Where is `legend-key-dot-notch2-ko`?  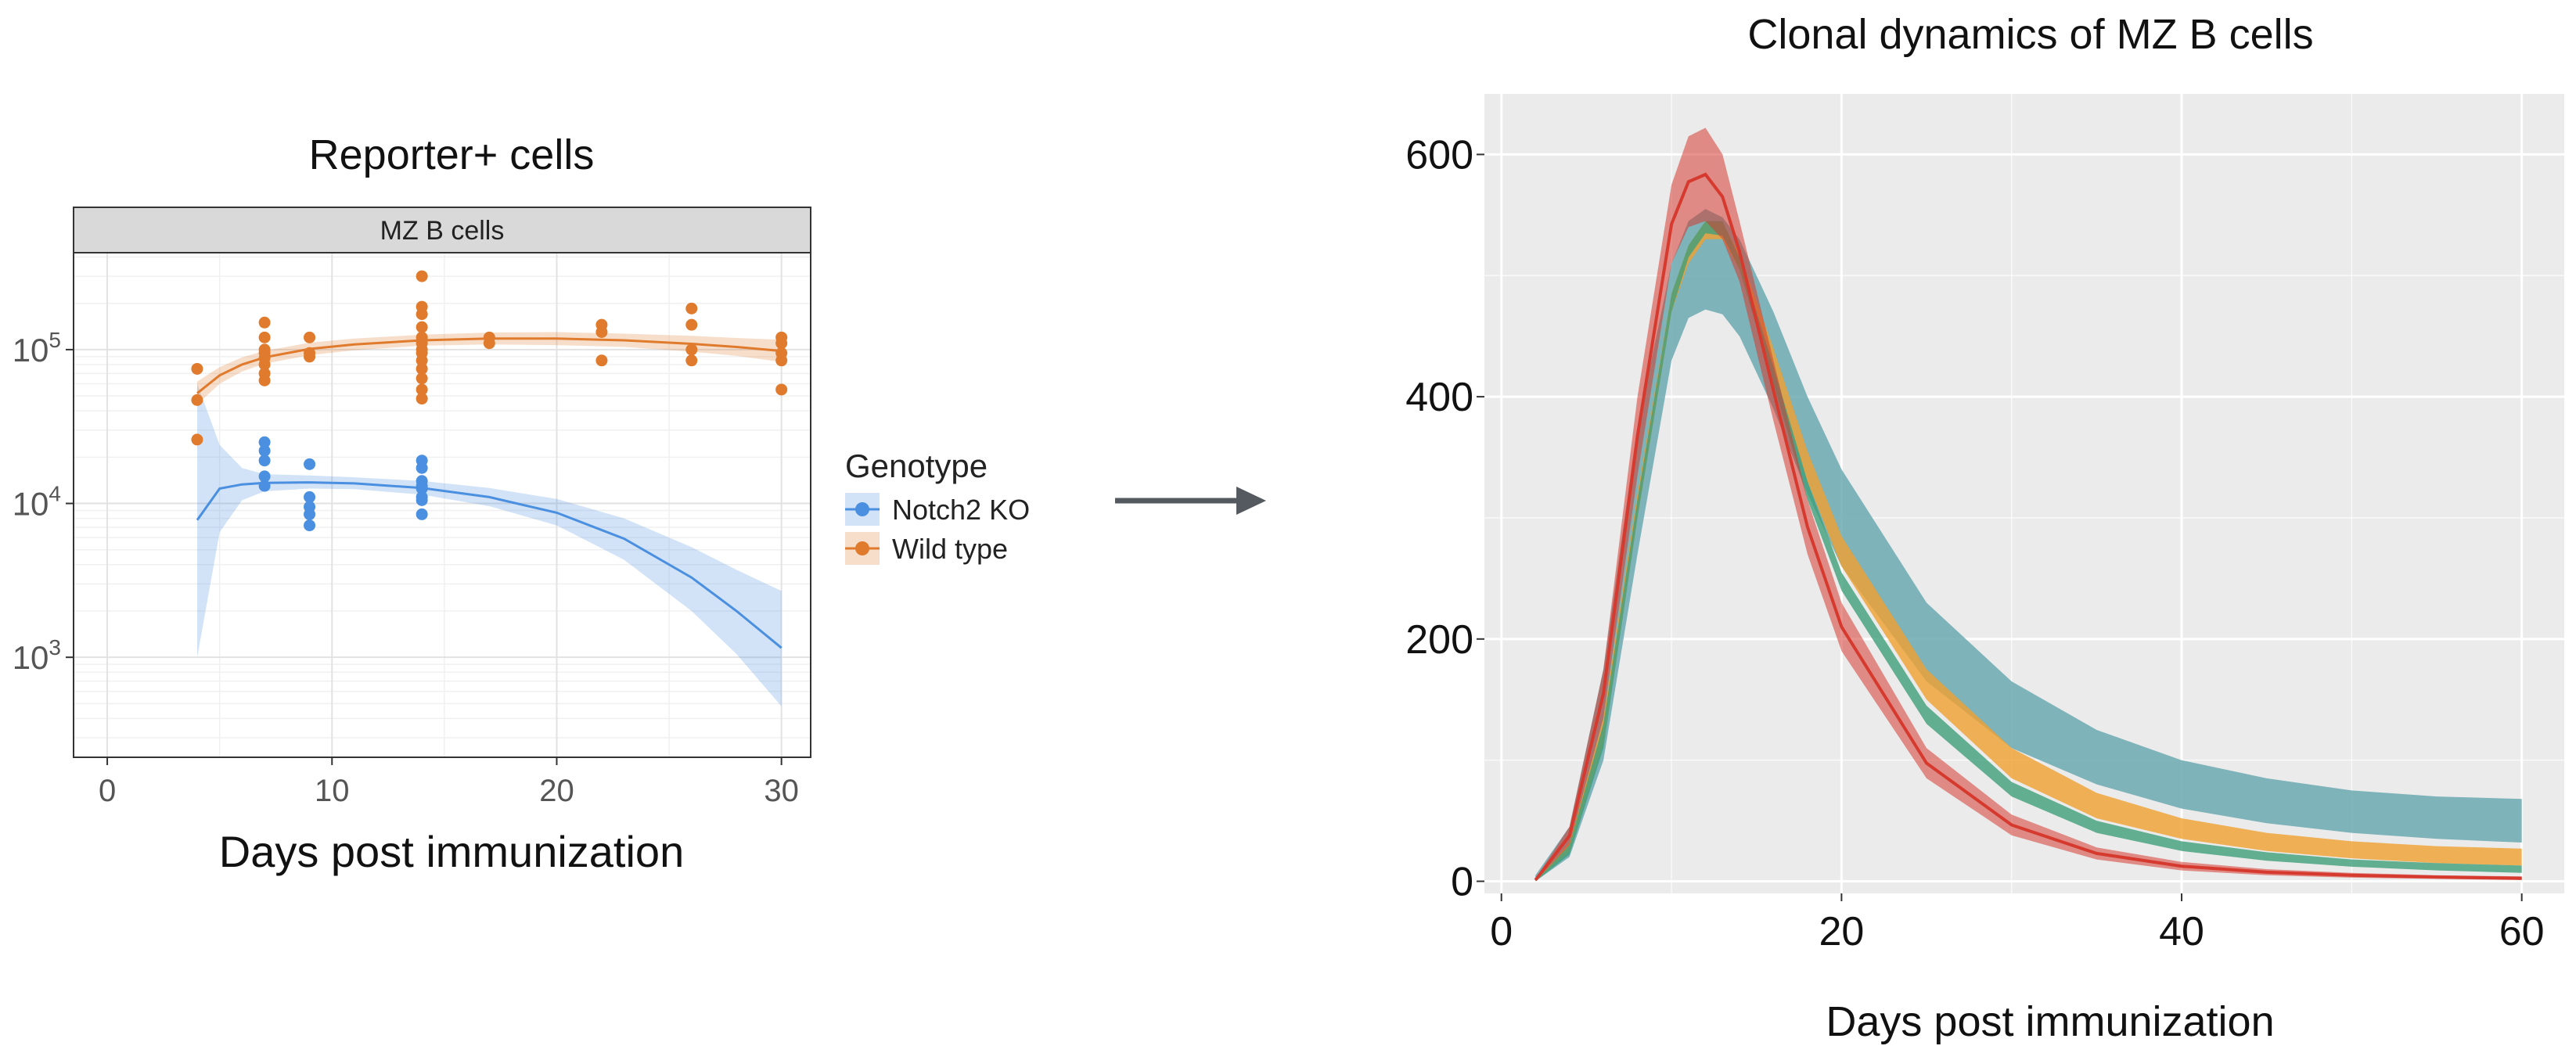 legend-key-dot-notch2-ko is located at coordinates (862, 509).